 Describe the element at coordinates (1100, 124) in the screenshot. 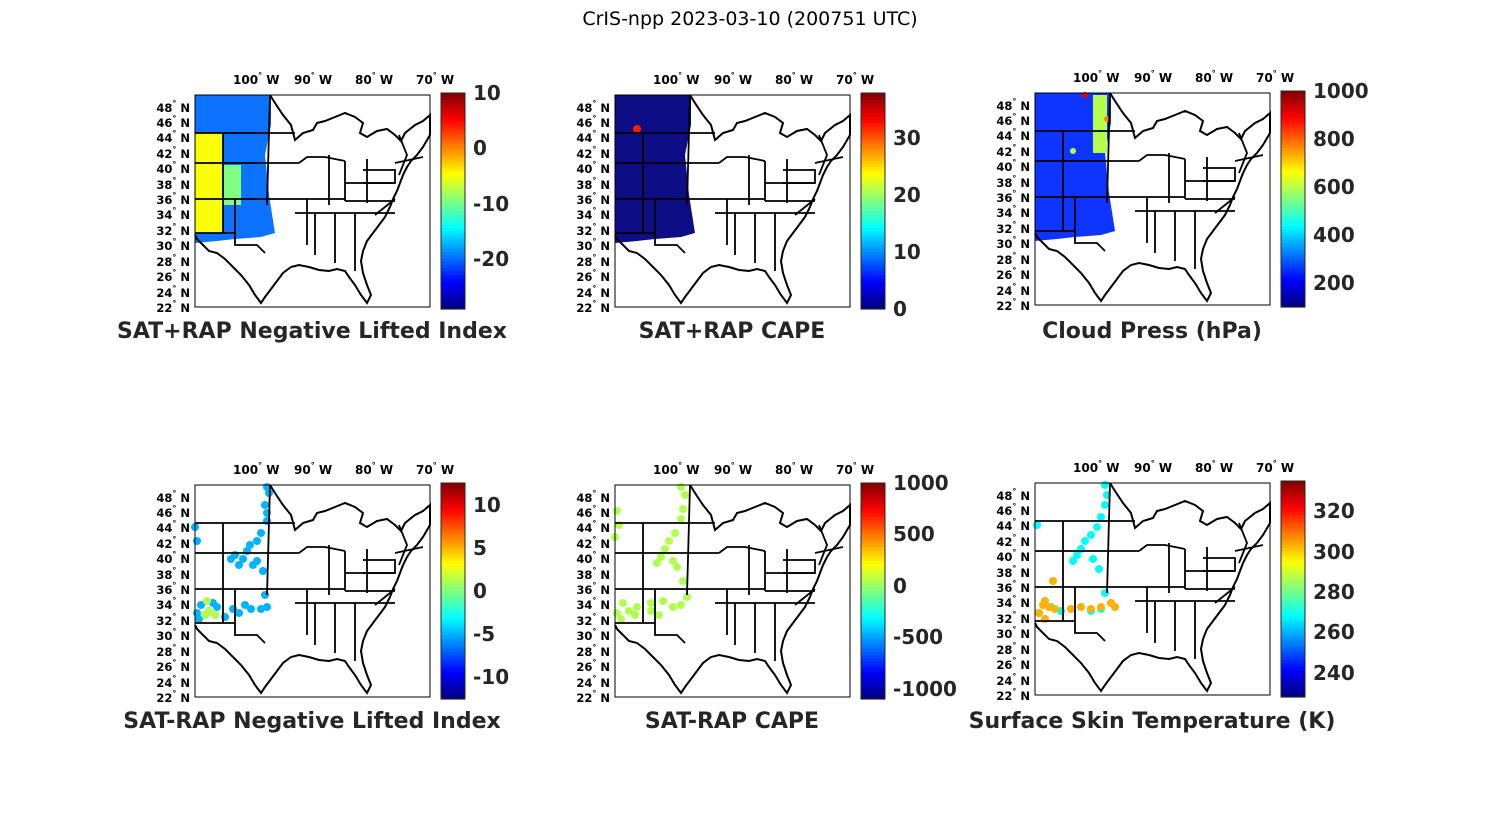

I see `data-high-cloud` at that location.